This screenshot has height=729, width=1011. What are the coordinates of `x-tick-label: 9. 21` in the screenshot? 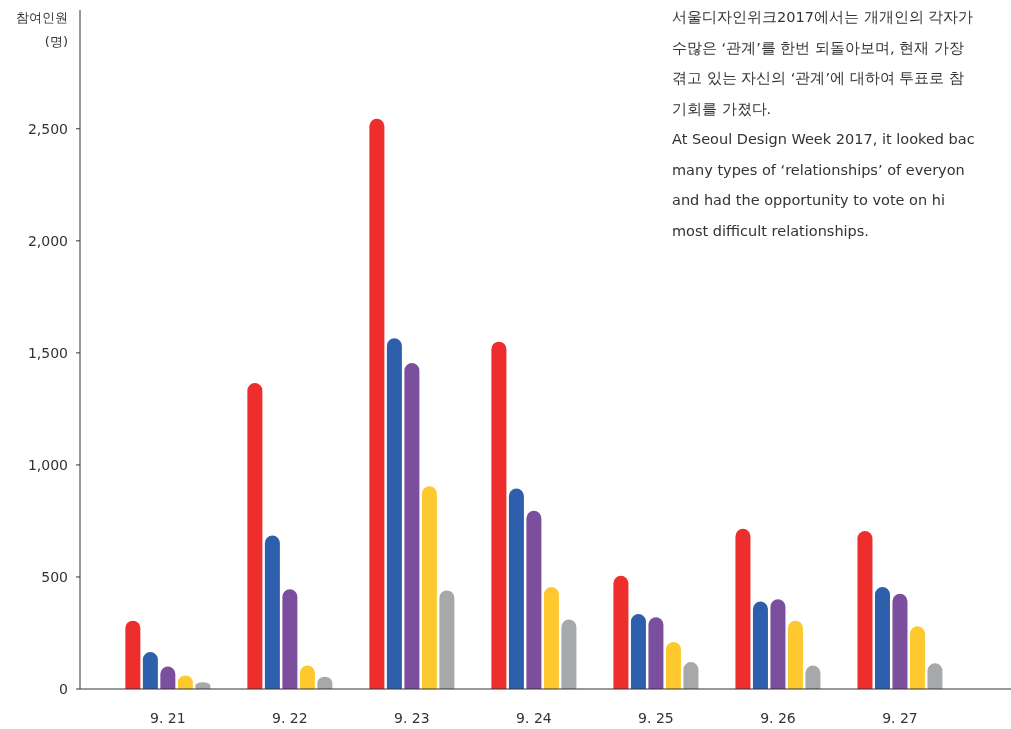 It's located at (168, 718).